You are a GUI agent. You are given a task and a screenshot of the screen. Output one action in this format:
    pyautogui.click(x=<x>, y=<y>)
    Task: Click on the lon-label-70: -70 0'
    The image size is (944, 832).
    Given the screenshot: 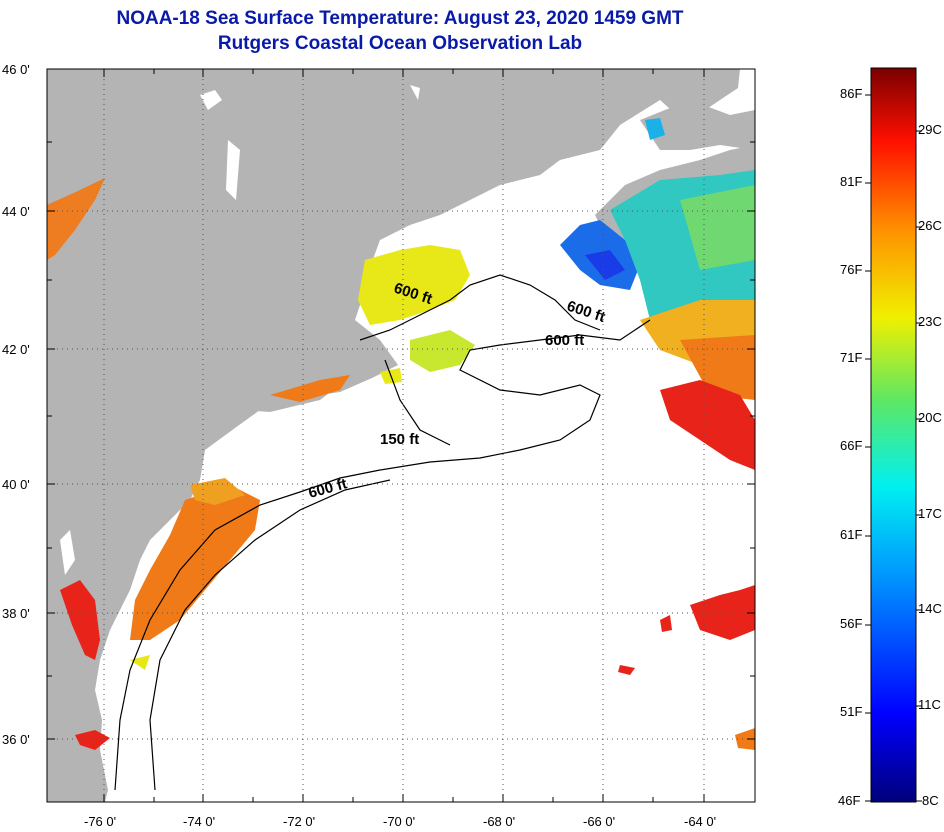 What is the action you would take?
    pyautogui.click(x=399, y=821)
    